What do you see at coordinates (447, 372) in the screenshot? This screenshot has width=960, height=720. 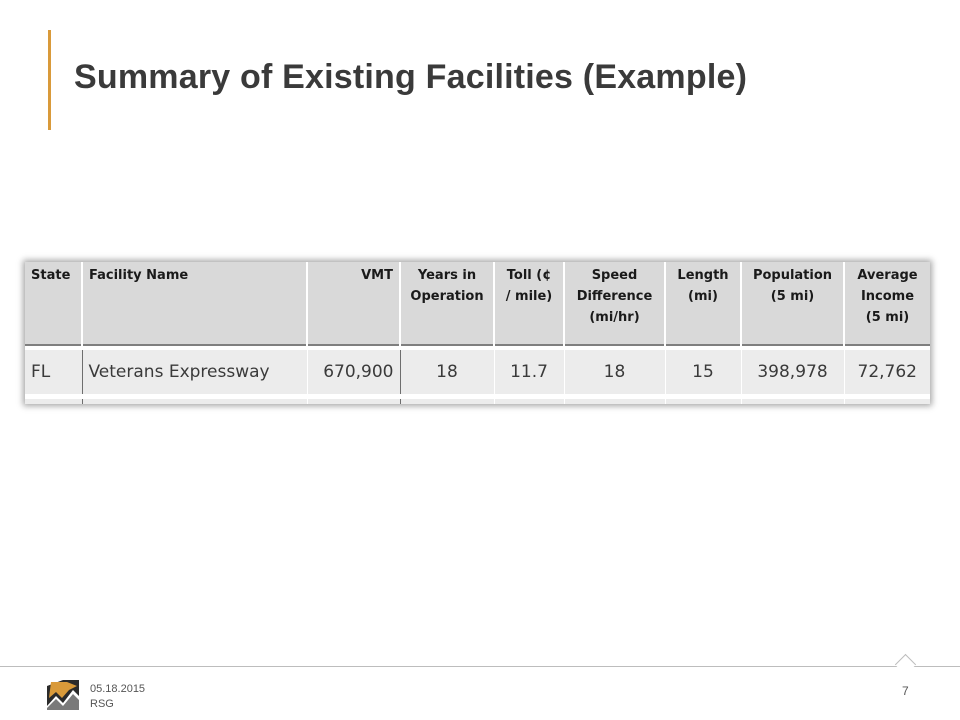 I see `cell-years-in-operation: 18` at bounding box center [447, 372].